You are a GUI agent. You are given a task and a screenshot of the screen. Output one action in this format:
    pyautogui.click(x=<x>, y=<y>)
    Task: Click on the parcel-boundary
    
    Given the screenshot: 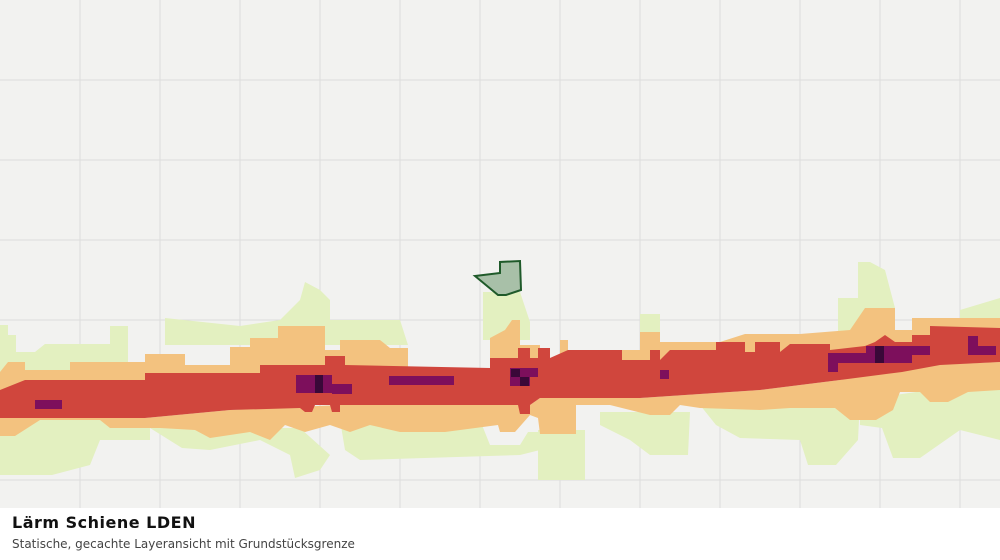 What is the action you would take?
    pyautogui.click(x=497, y=277)
    